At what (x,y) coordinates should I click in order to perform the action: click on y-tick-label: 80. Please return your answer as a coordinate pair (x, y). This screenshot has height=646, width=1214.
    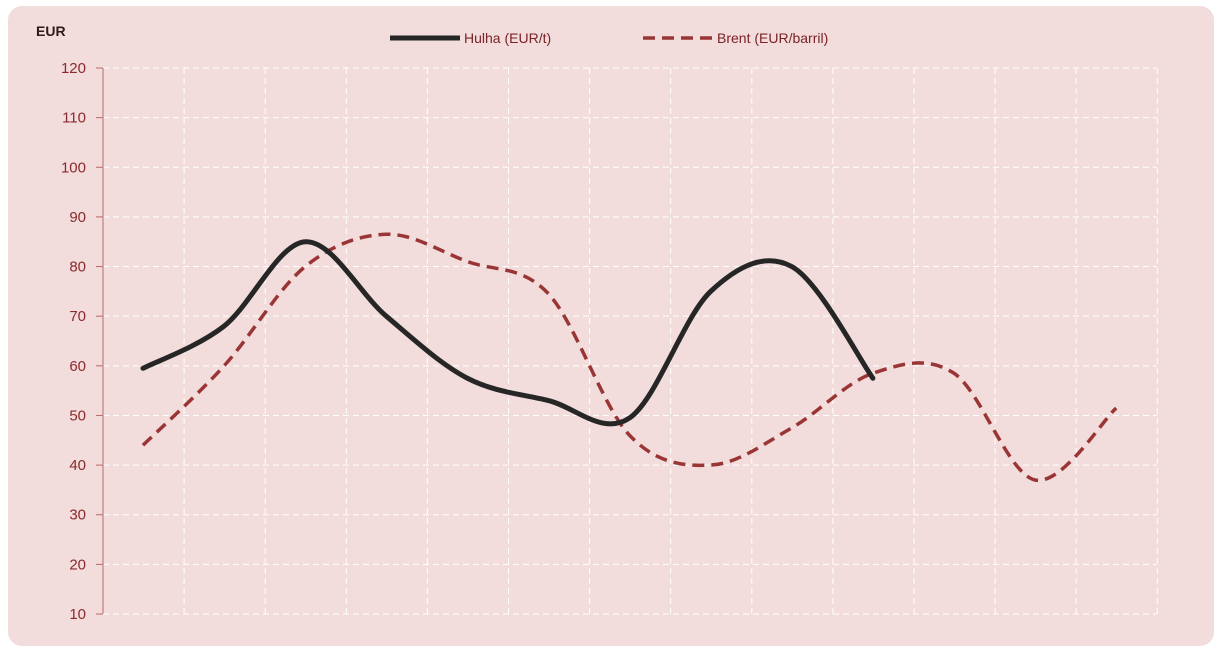
    Looking at the image, I should click on (77, 267).